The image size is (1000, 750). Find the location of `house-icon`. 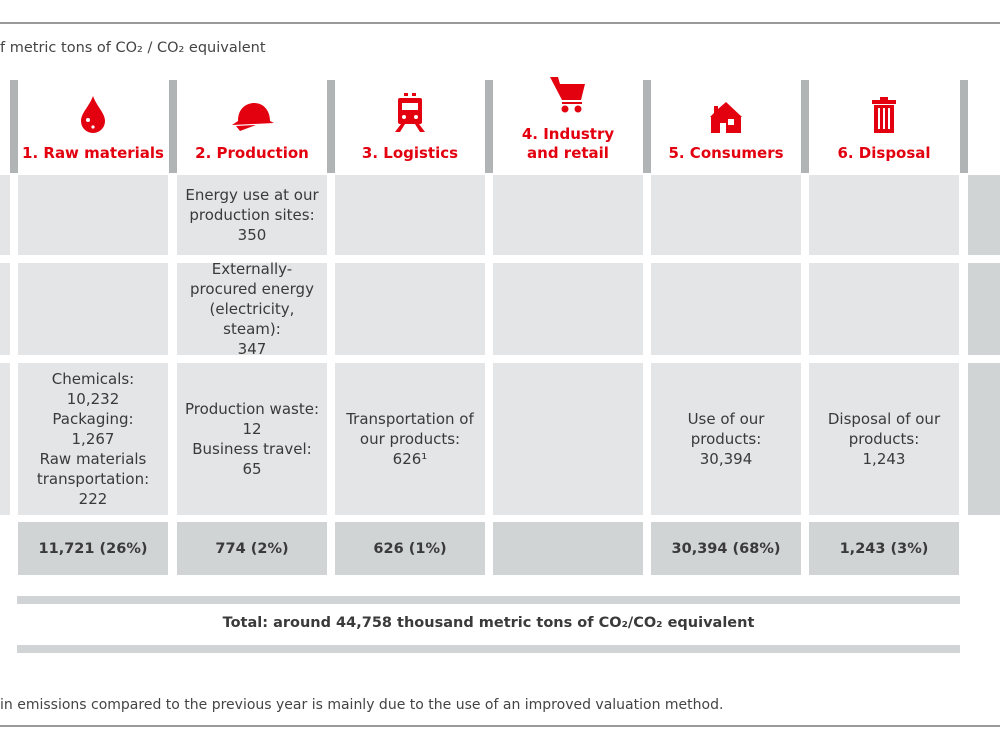

house-icon is located at coordinates (726, 122).